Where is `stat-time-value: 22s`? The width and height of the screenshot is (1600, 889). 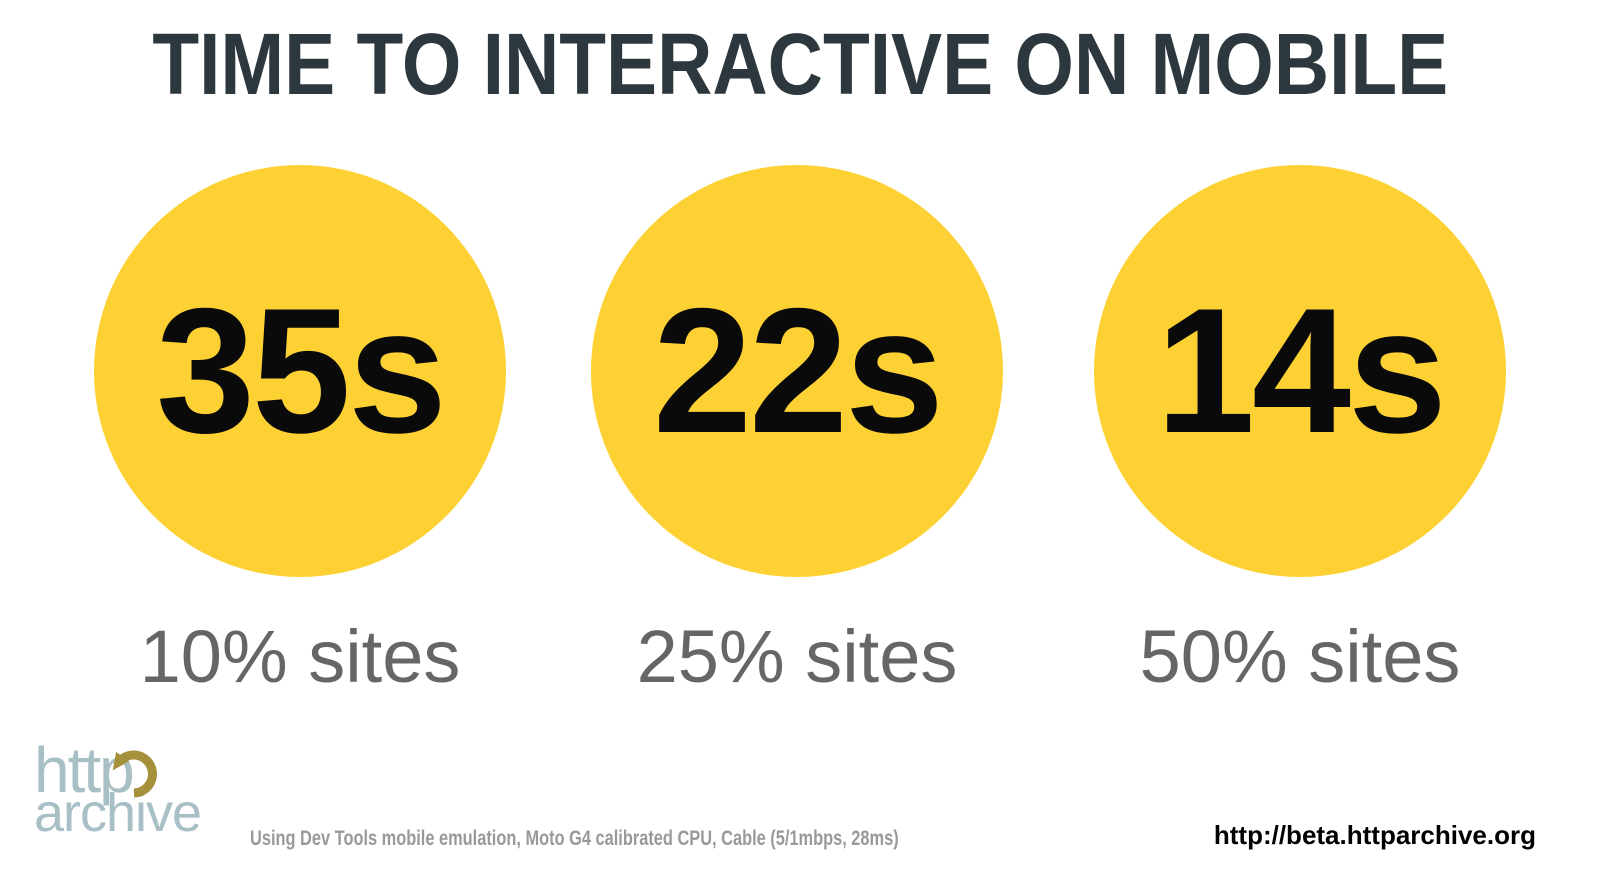
stat-time-value: 22s is located at coordinates (798, 370).